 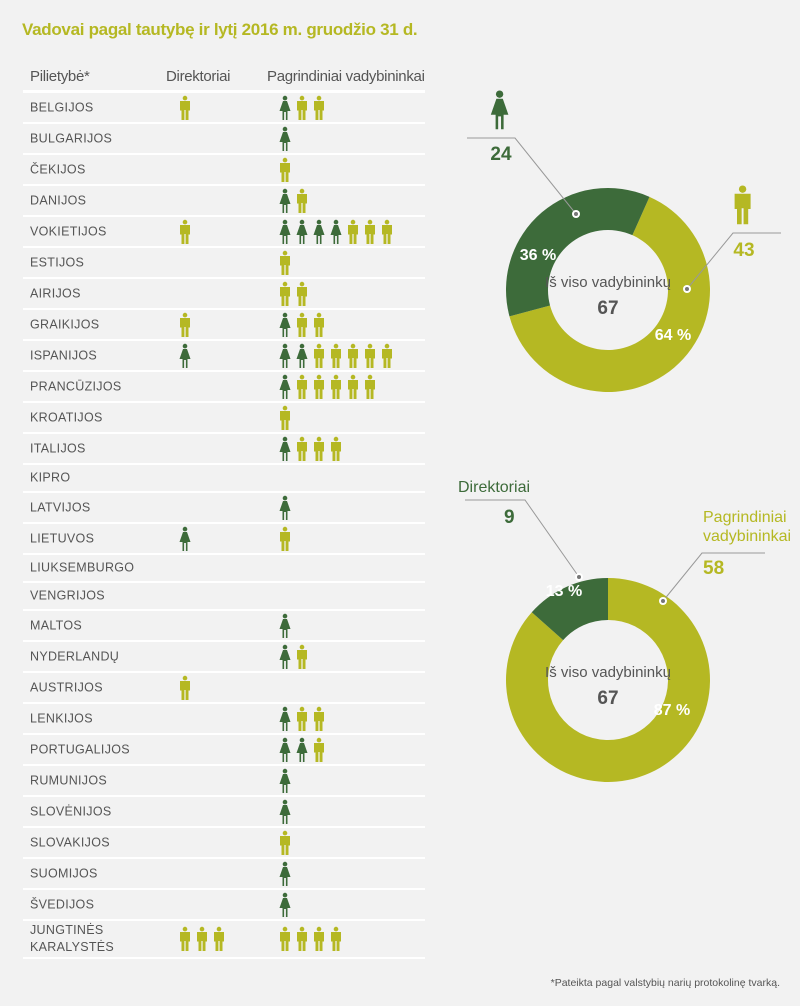 What do you see at coordinates (224, 232) in the screenshot?
I see `table-row: VOKIETIJOS` at bounding box center [224, 232].